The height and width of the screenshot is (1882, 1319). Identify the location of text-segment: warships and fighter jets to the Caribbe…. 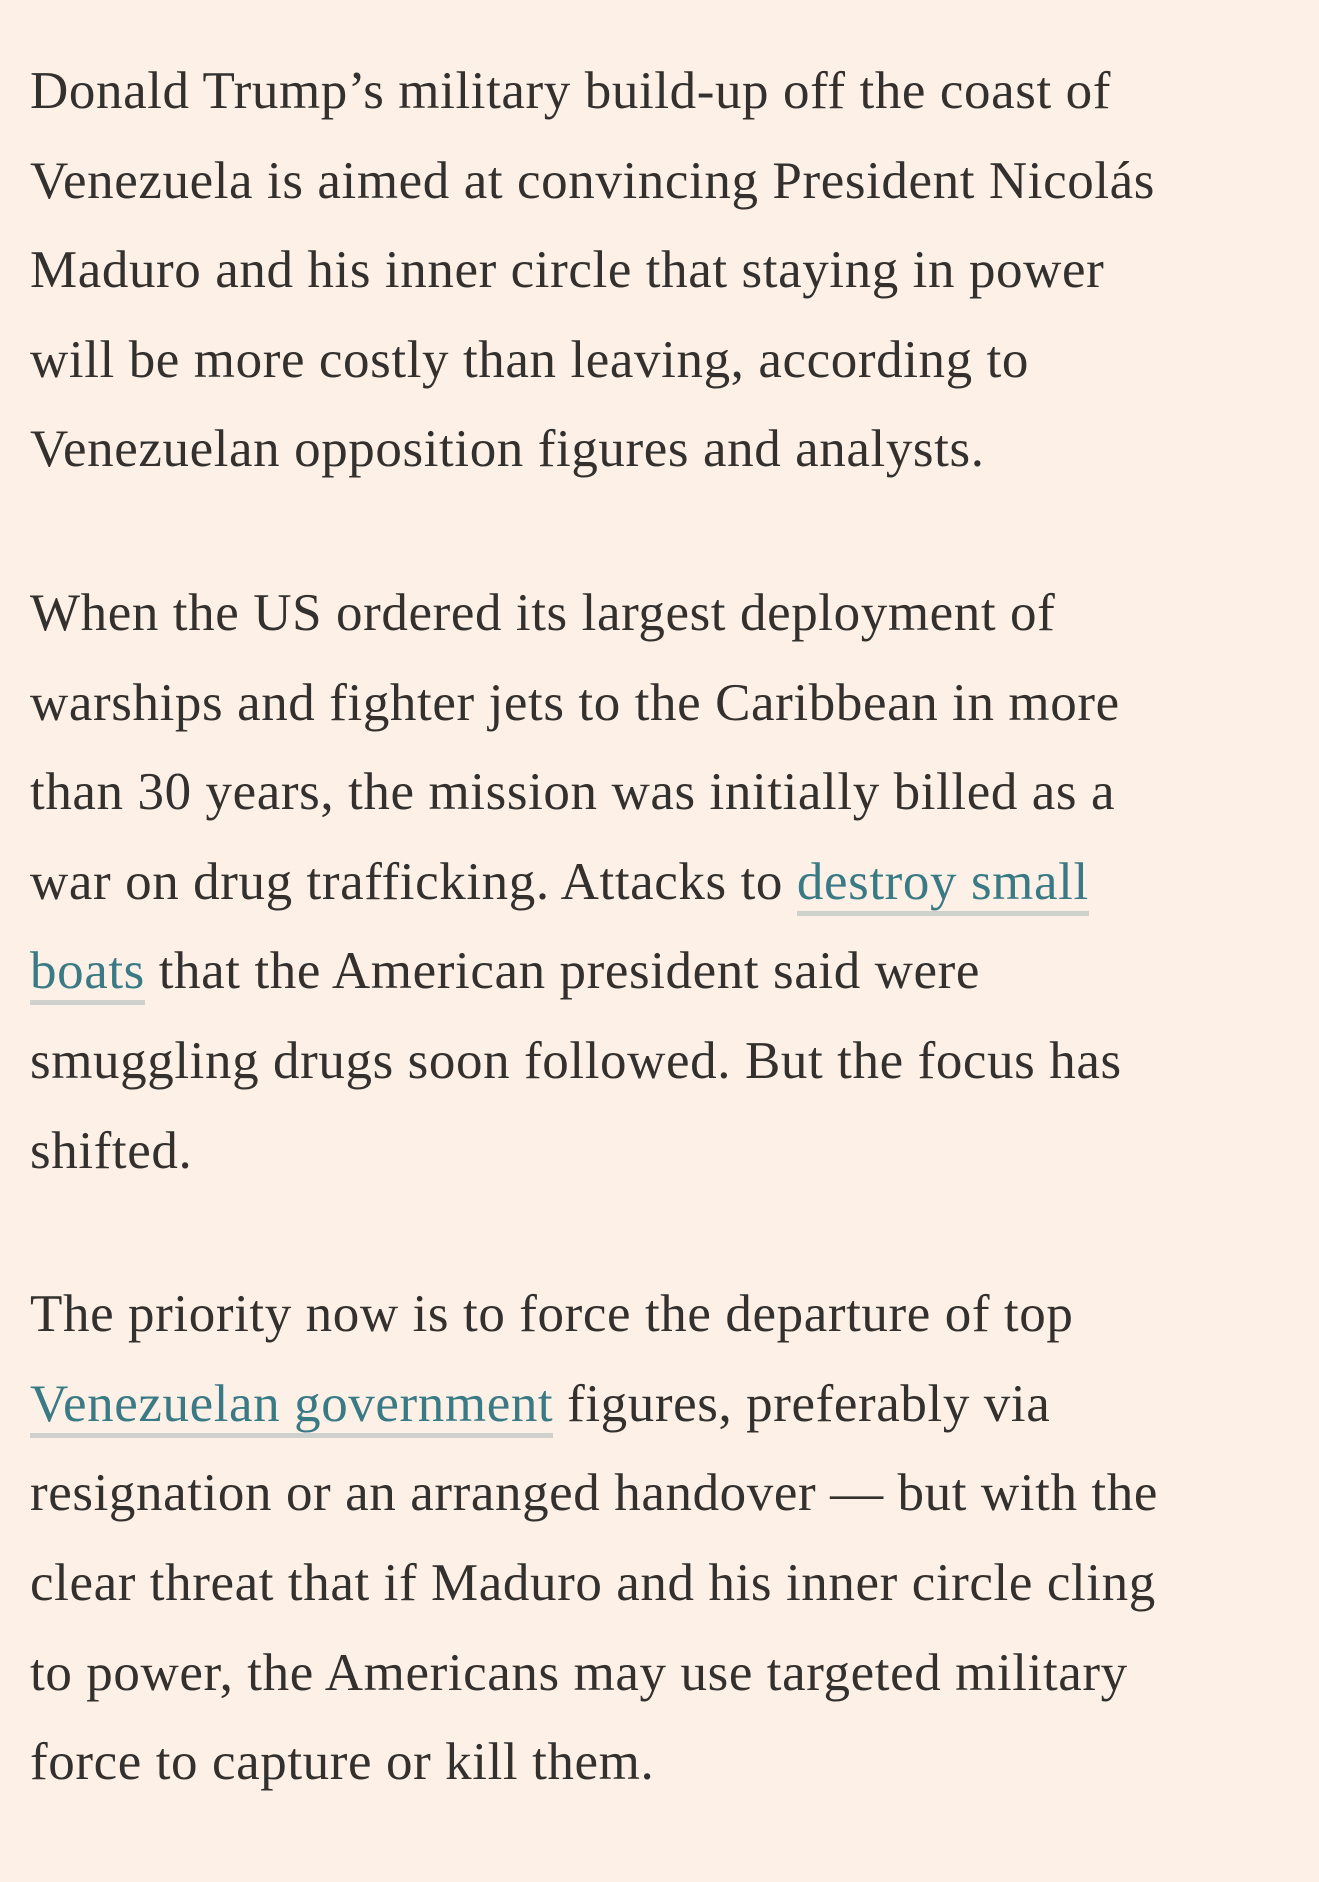
(575, 702).